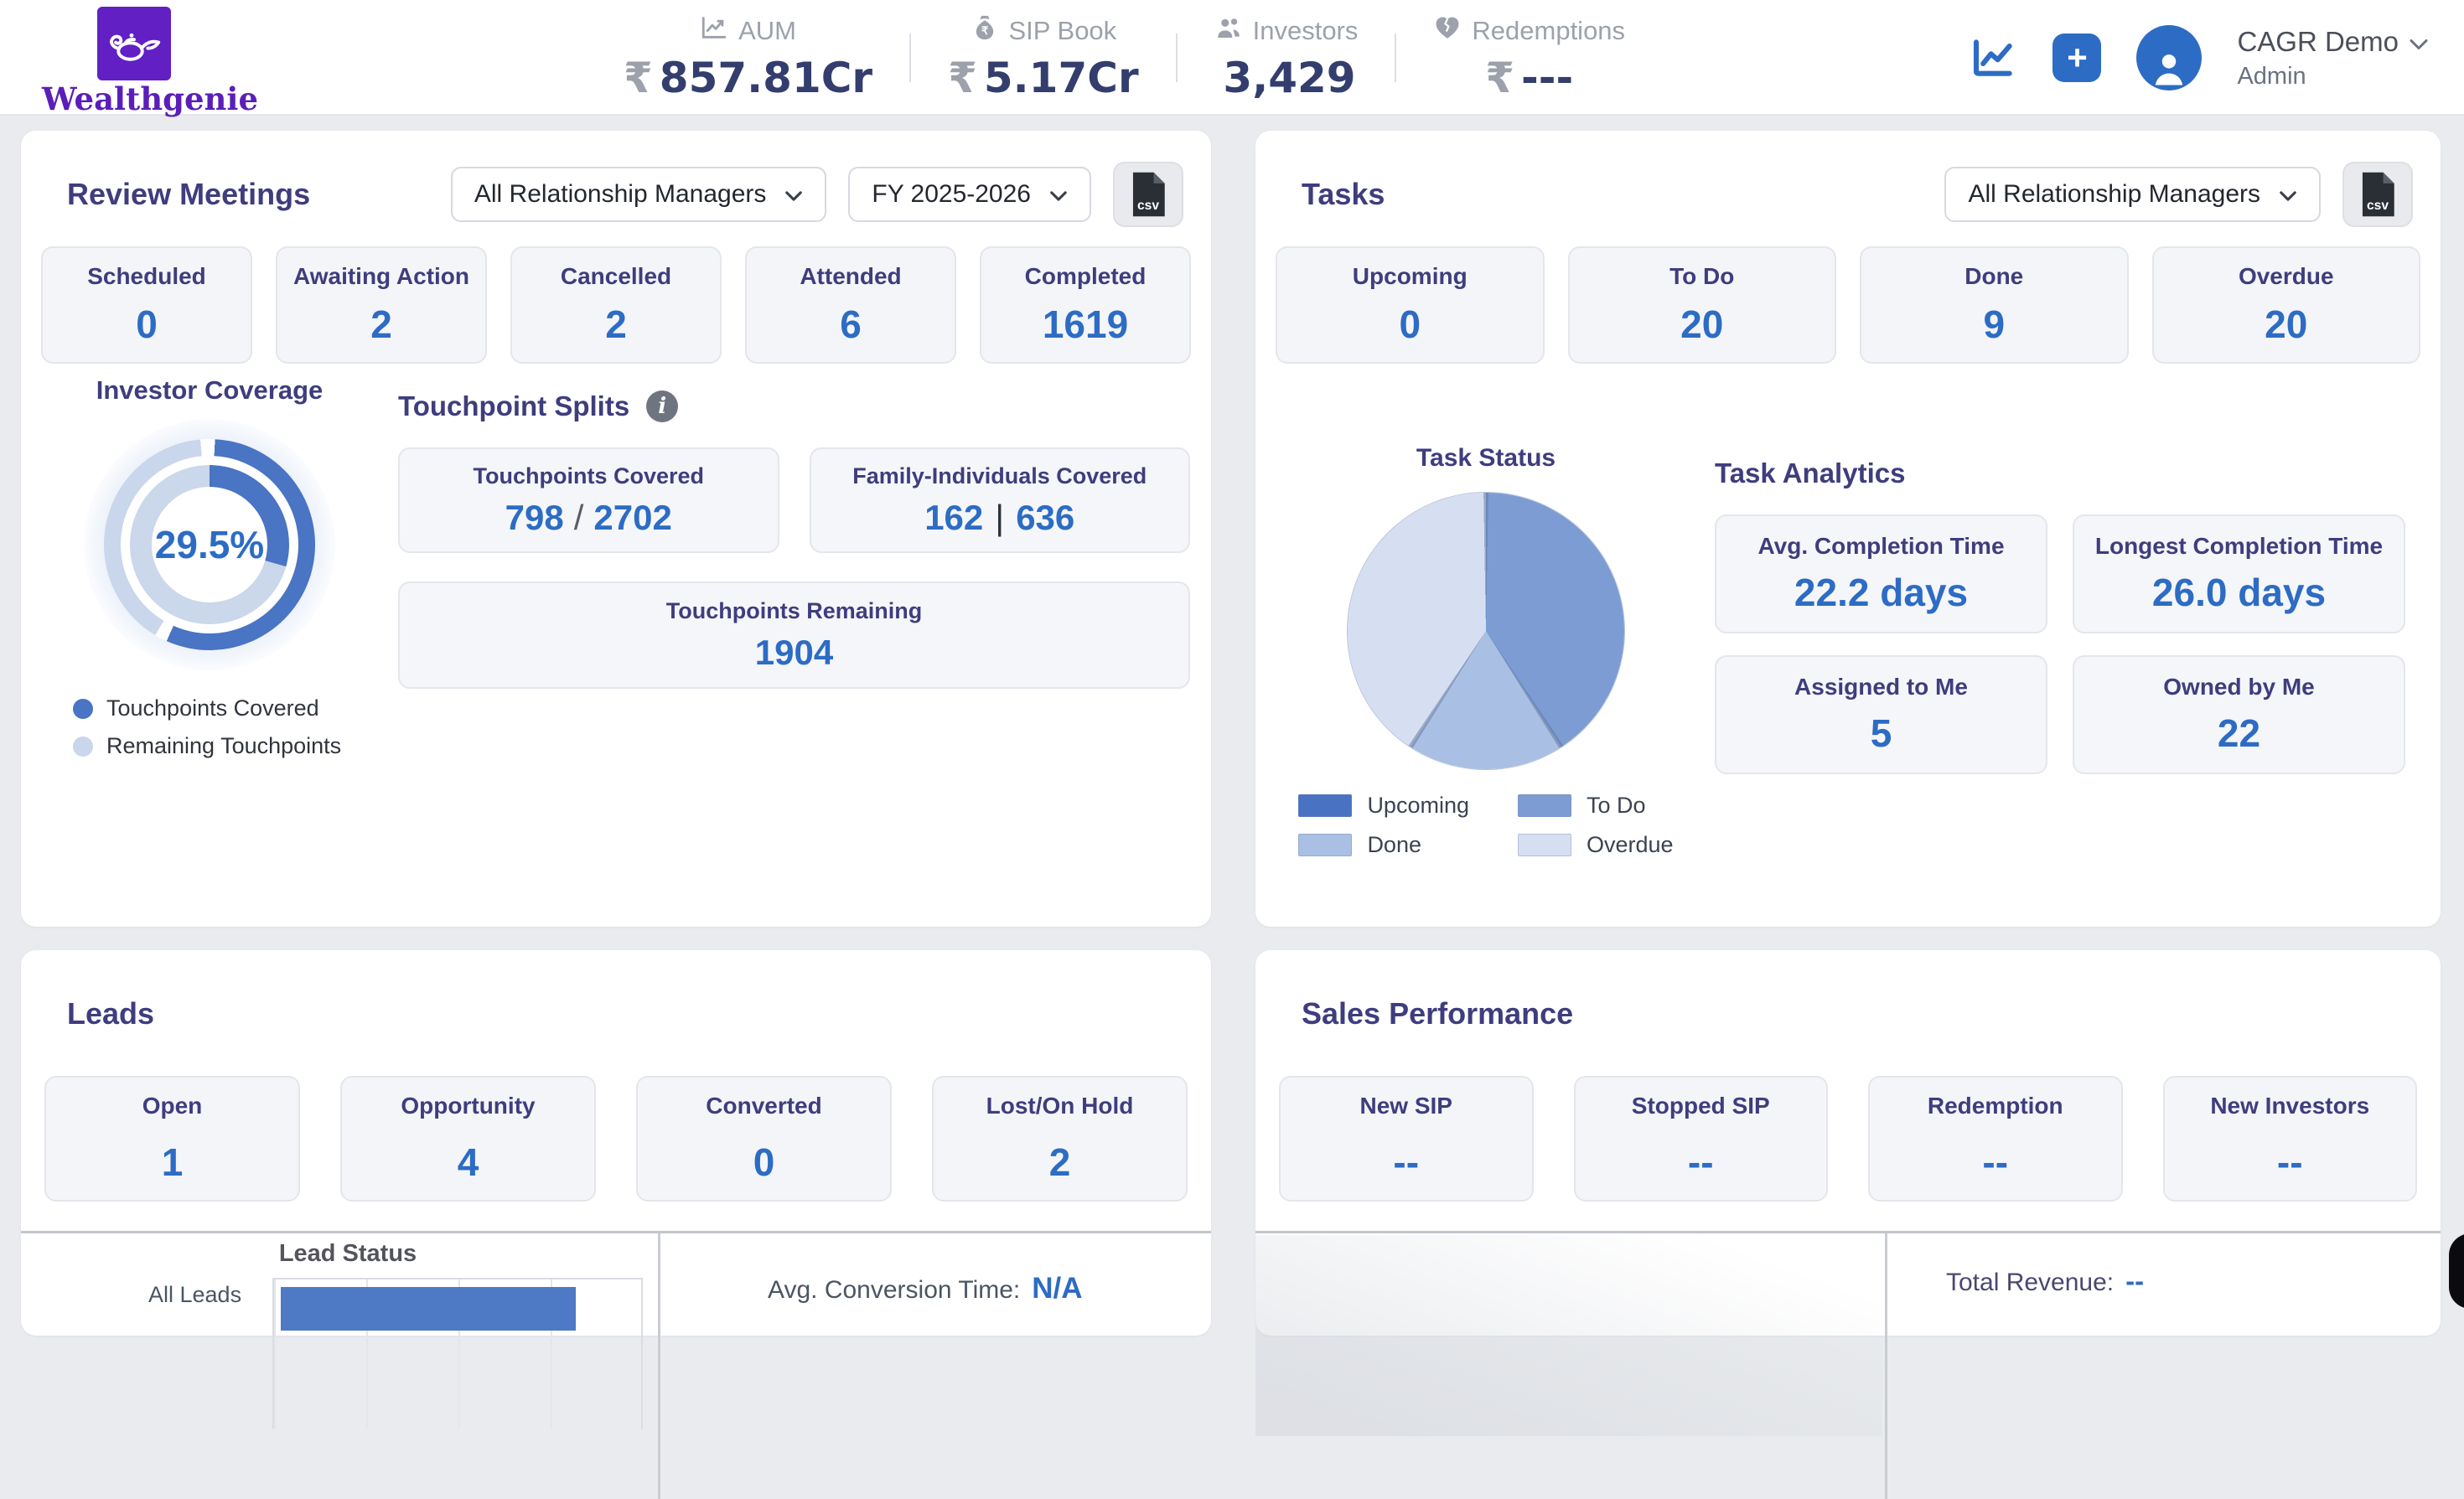  What do you see at coordinates (1486, 825) in the screenshot?
I see `task-status-legend: Upcoming To Do Done Overdue` at bounding box center [1486, 825].